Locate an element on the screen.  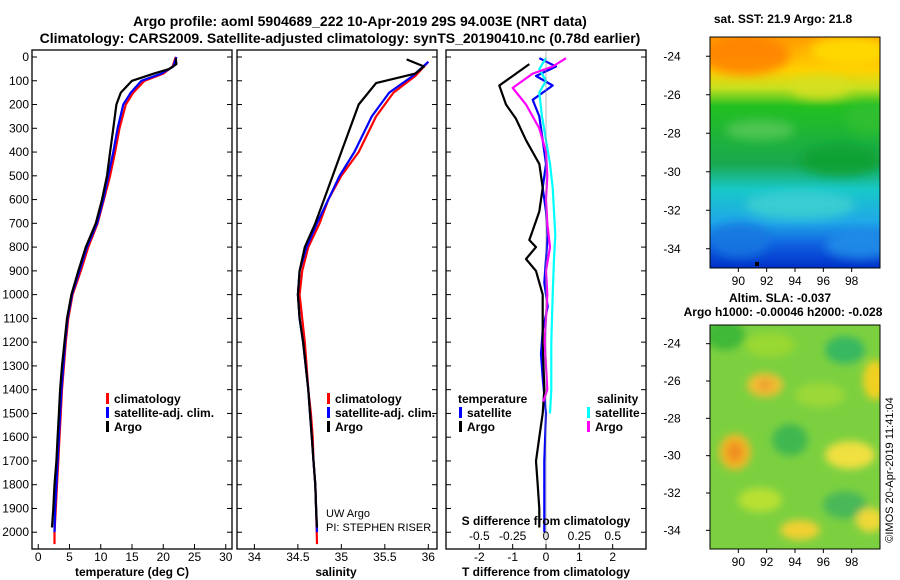
x-tick-label: 5 is located at coordinates (69, 557).